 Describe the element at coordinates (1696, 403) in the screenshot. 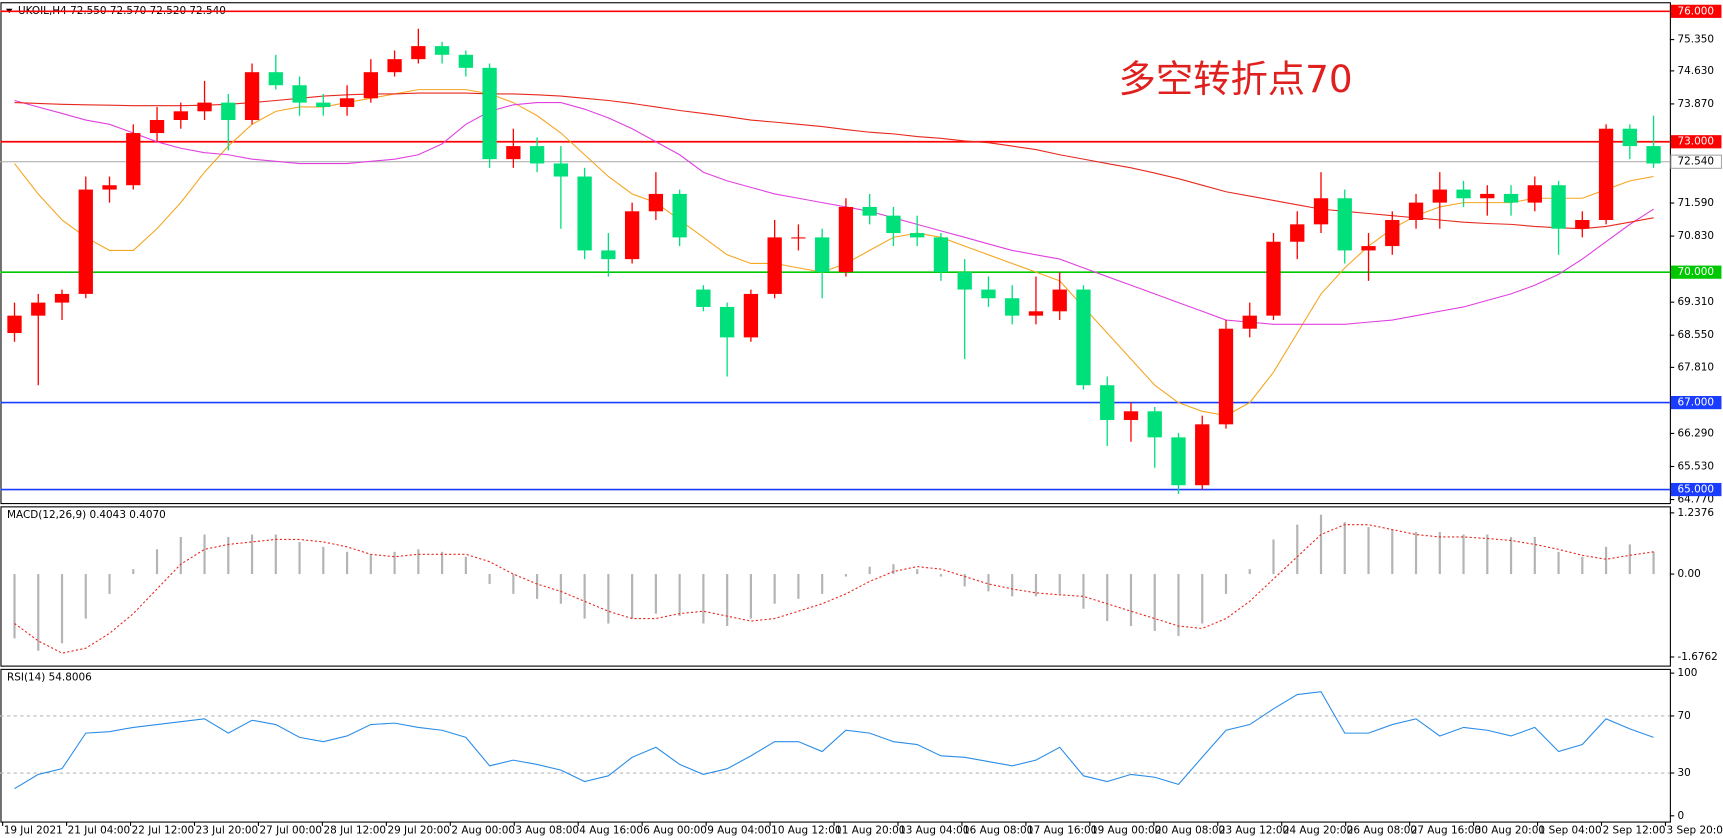

I see `level-label: 67.000` at that location.